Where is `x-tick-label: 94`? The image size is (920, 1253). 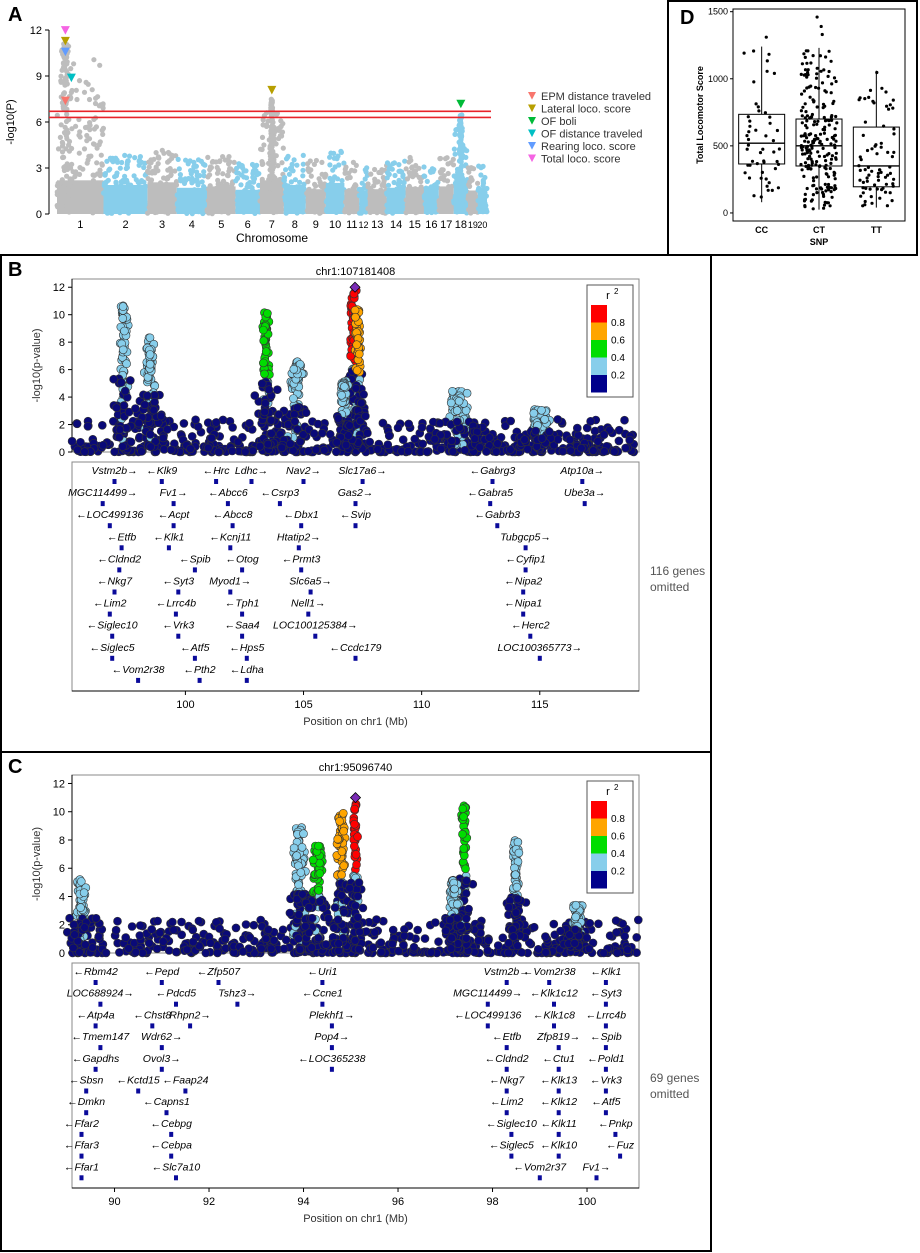
x-tick-label: 94 is located at coordinates (303, 1202).